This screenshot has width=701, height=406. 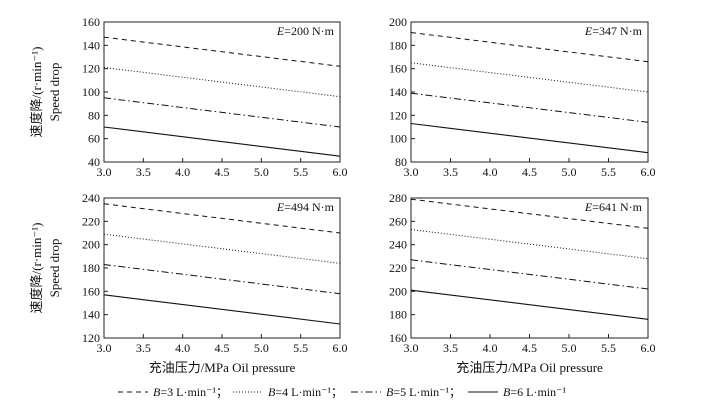 What do you see at coordinates (613, 207) in the screenshot?
I see `panel-annotation-4: E=641 N·m` at bounding box center [613, 207].